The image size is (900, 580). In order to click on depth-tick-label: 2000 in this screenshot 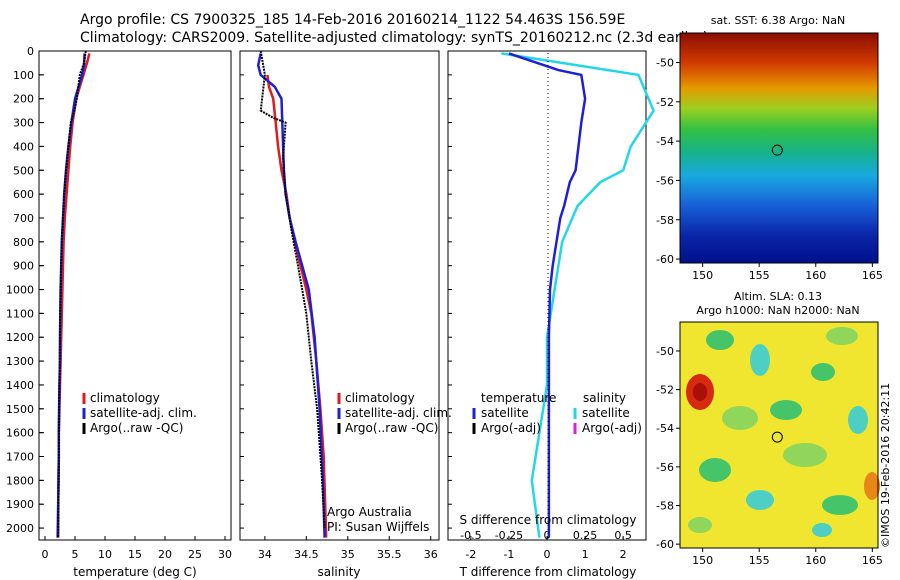, I will do `click(20, 528)`.